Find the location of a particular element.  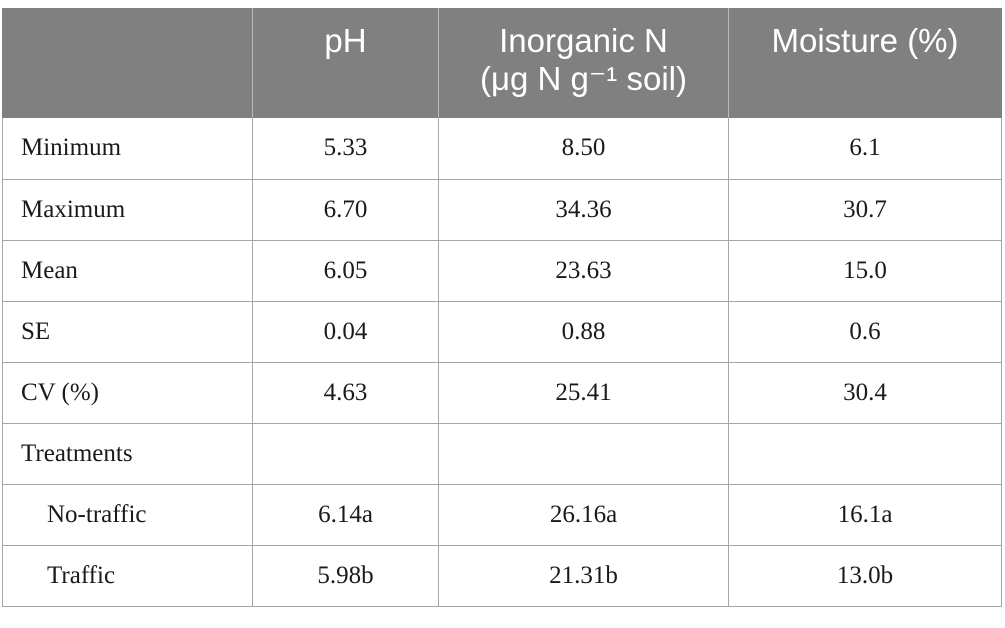

table-row: CV (%) 4.63 25.41 30.4 is located at coordinates (502, 392).